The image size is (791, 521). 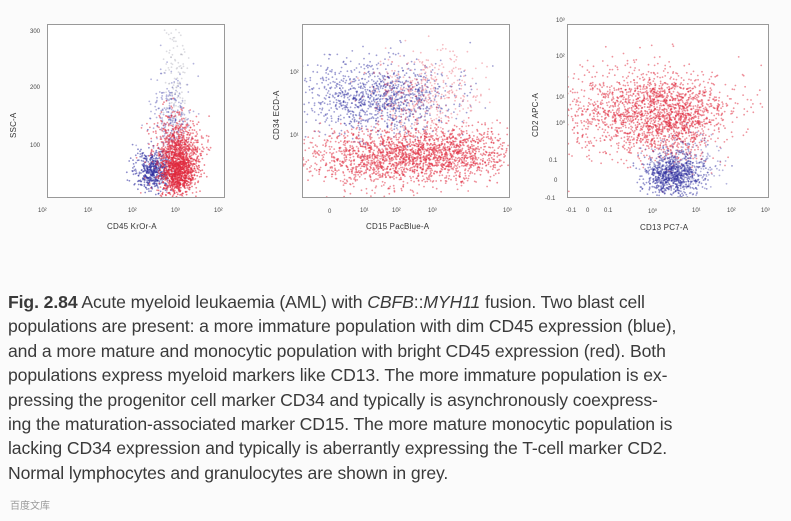 I want to click on scatter-cd45-ssc, so click(x=168, y=112).